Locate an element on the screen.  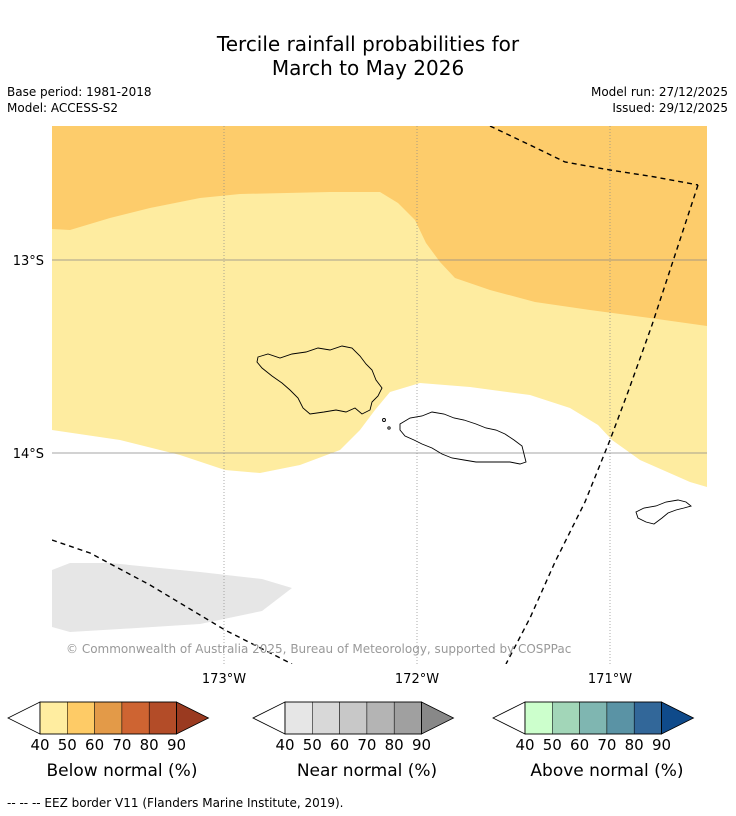
colorbar-above-tick-40: 40 is located at coordinates (524, 745).